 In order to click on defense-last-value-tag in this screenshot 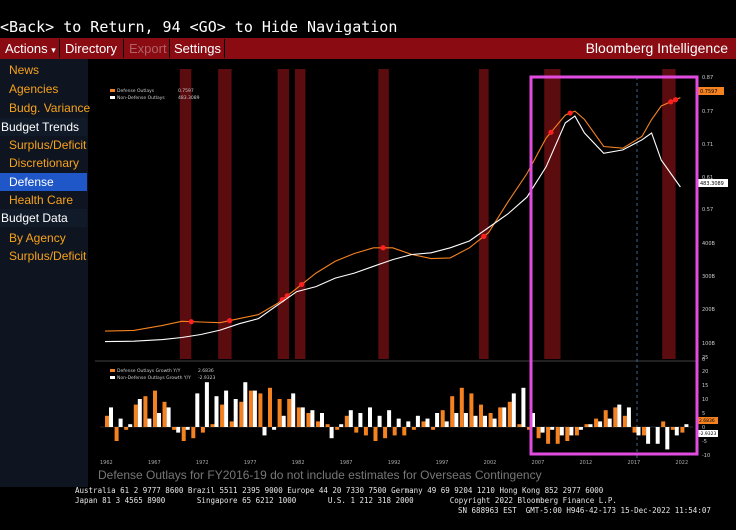, I will do `click(711, 91)`.